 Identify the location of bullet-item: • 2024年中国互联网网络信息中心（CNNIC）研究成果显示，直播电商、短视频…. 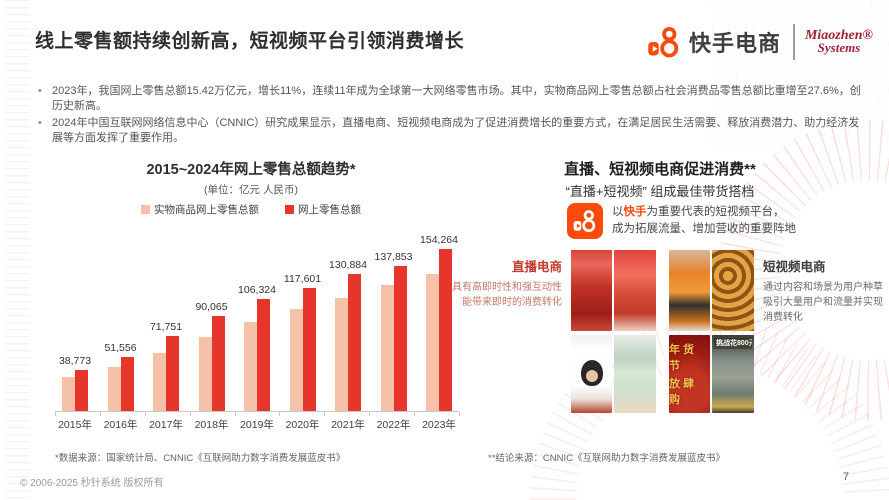
(452, 131).